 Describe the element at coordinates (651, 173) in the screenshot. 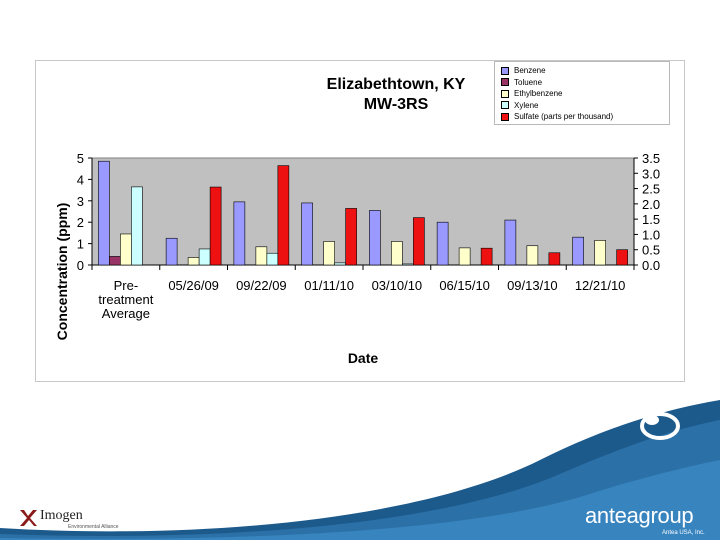

I see `y-tick-label-right: 3.0` at that location.